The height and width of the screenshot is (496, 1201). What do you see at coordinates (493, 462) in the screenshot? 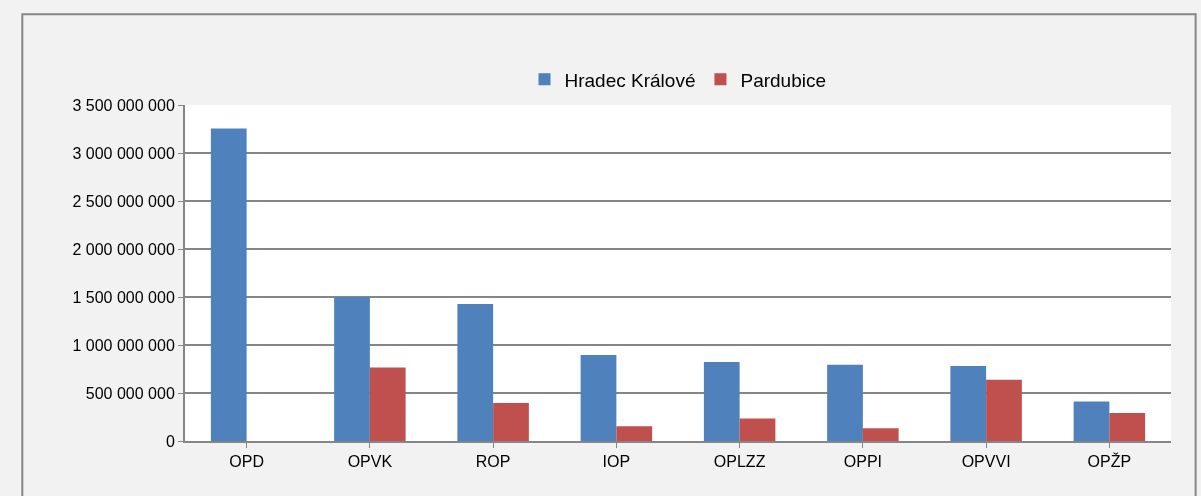
I see `x-tick-label: ROP` at bounding box center [493, 462].